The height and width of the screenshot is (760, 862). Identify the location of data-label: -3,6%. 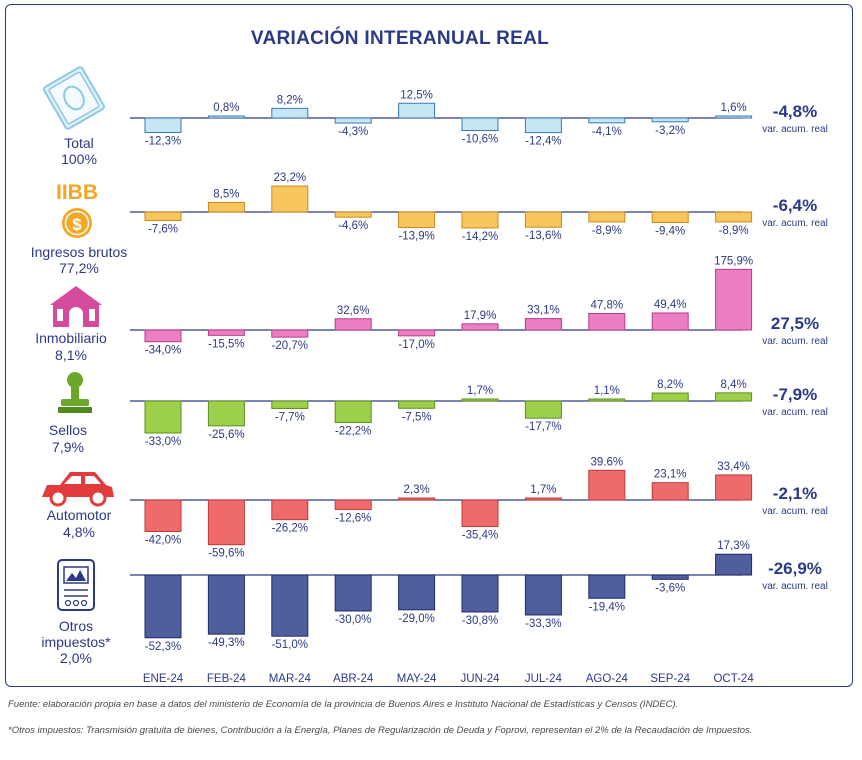
(670, 588).